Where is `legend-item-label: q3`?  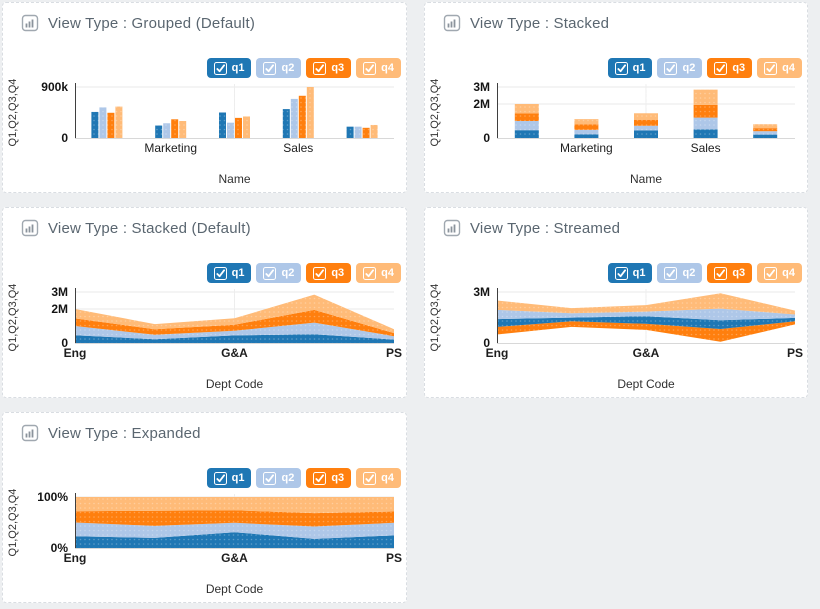 legend-item-label: q3 is located at coordinates (739, 272).